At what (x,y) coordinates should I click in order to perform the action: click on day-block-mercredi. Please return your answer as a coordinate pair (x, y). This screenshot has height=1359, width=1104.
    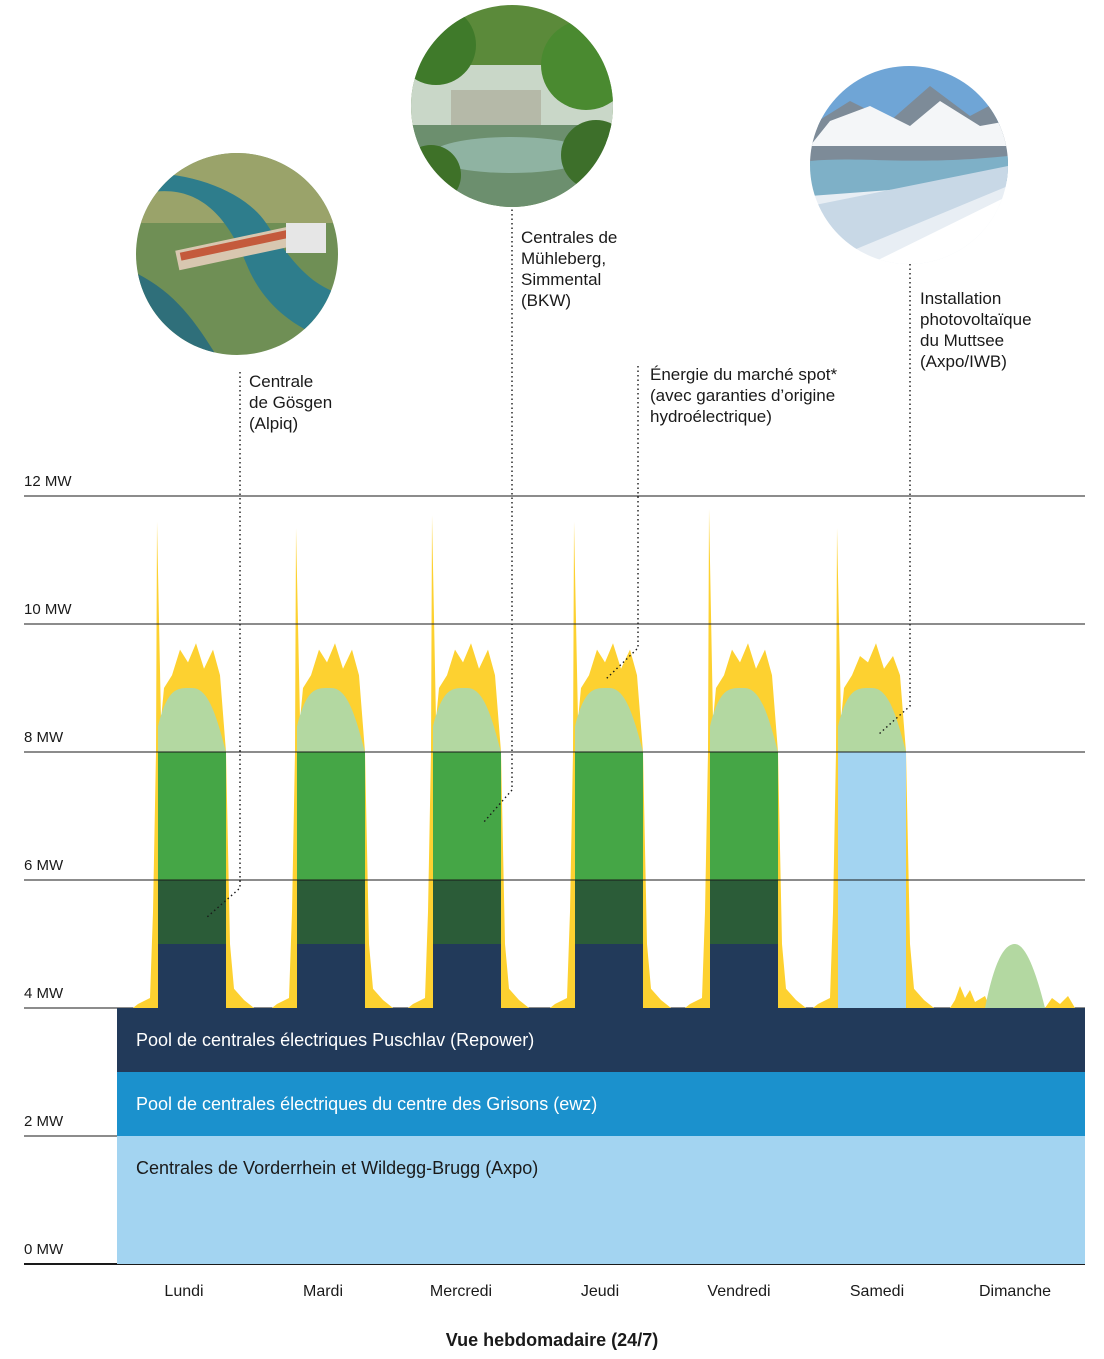
    Looking at the image, I should click on (468, 761).